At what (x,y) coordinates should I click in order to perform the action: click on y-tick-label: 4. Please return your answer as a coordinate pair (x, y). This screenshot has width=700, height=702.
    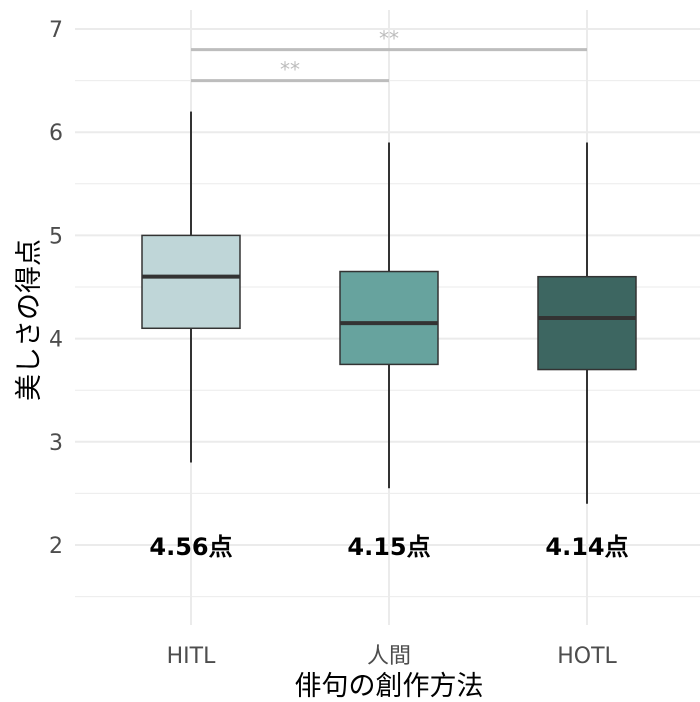
    Looking at the image, I should click on (56, 340).